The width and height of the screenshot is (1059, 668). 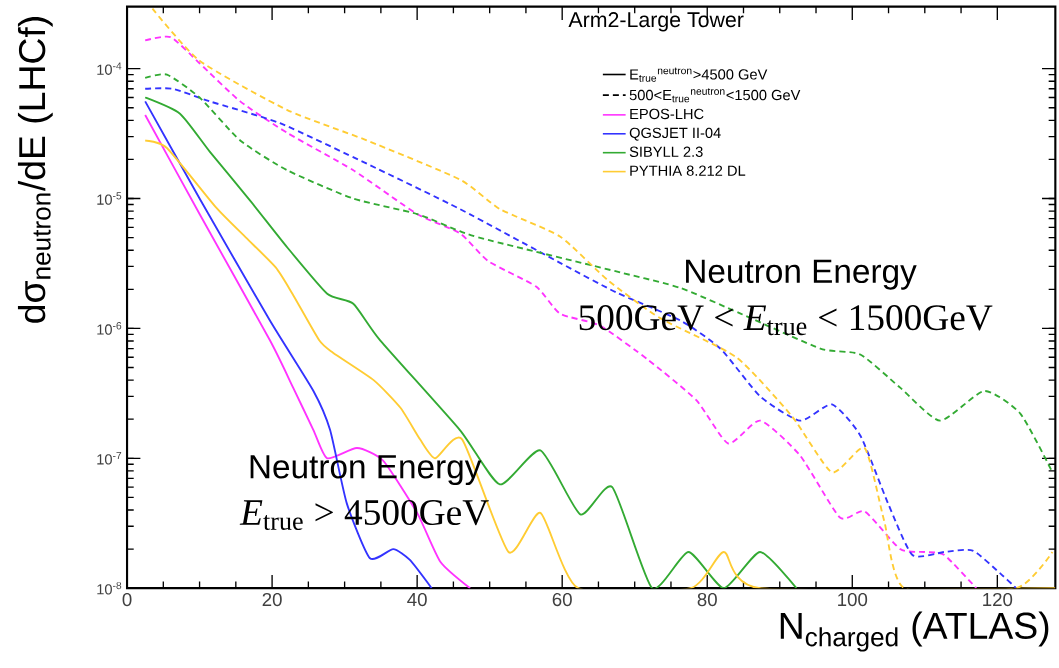 What do you see at coordinates (998, 599) in the screenshot?
I see `x-tick-label: 120` at bounding box center [998, 599].